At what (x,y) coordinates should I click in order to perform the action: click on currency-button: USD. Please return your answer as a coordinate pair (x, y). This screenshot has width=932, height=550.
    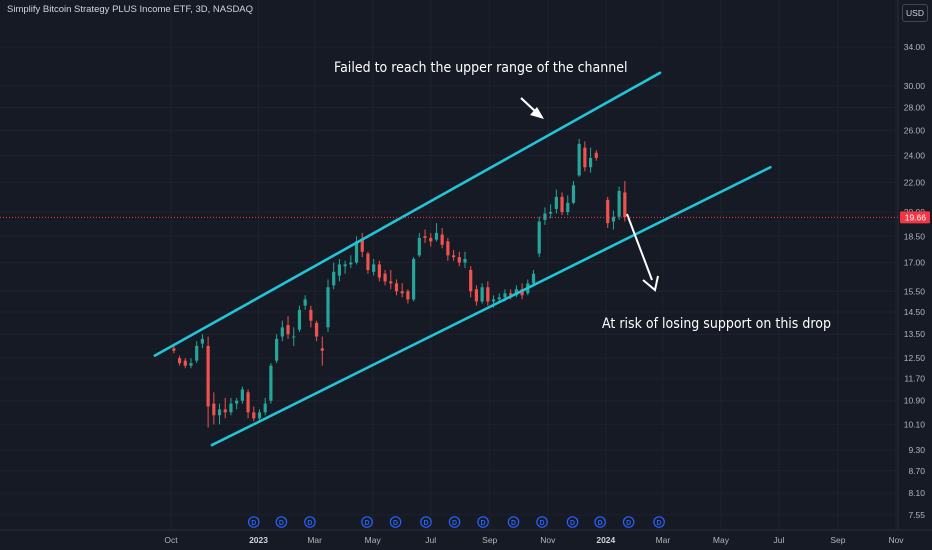
    Looking at the image, I should click on (915, 13).